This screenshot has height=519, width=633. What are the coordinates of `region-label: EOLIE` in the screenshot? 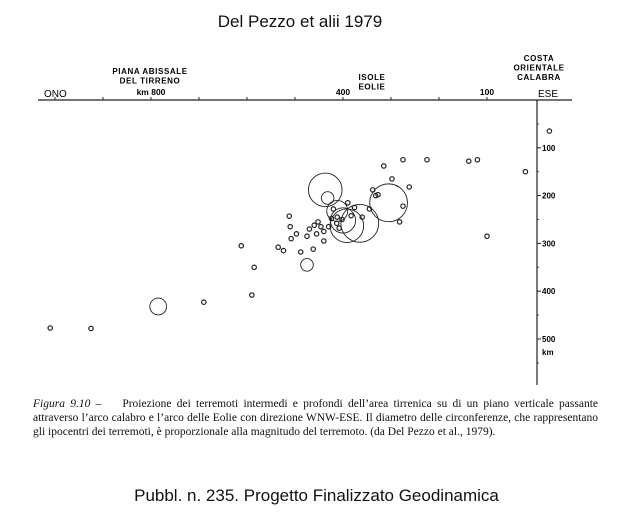 It's located at (371, 87).